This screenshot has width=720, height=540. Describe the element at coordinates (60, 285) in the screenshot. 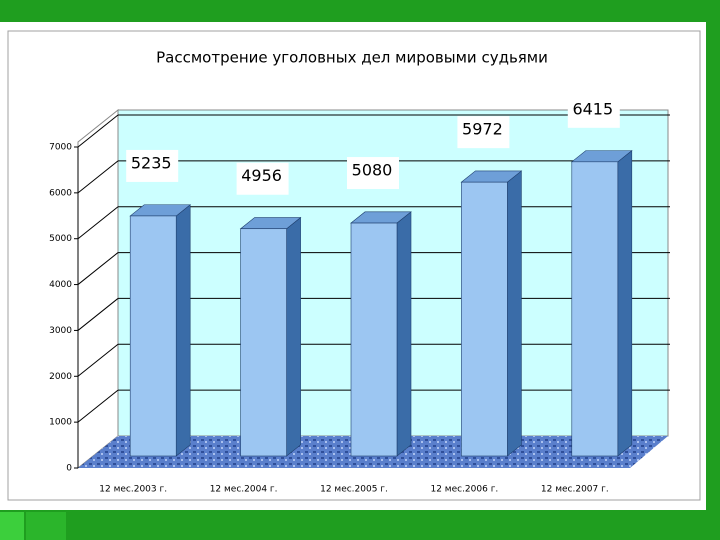

I see `y-tick-label: 4000` at that location.